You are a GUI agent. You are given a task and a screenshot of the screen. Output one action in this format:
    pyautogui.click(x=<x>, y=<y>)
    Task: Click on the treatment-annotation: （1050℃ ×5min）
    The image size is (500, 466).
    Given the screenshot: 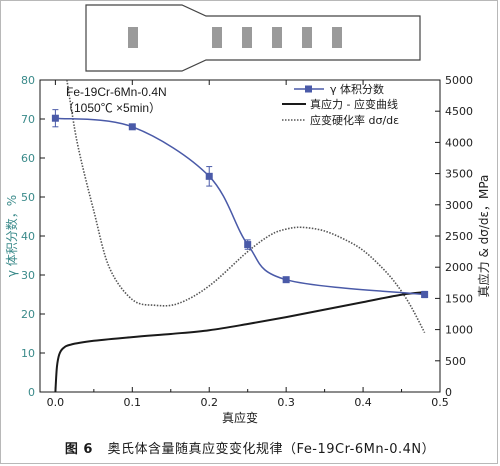 What is the action you would take?
    pyautogui.click(x=111, y=108)
    